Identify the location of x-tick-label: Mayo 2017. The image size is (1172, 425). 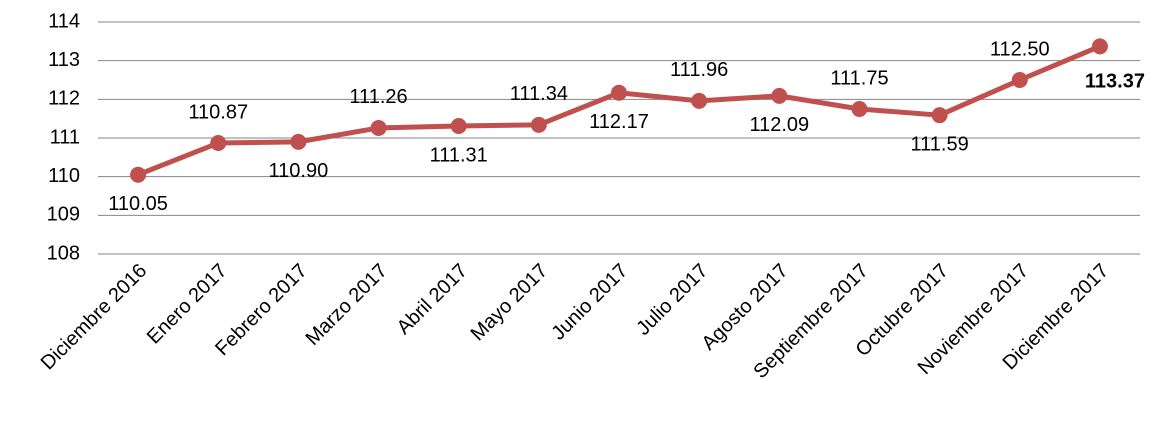
(510, 303).